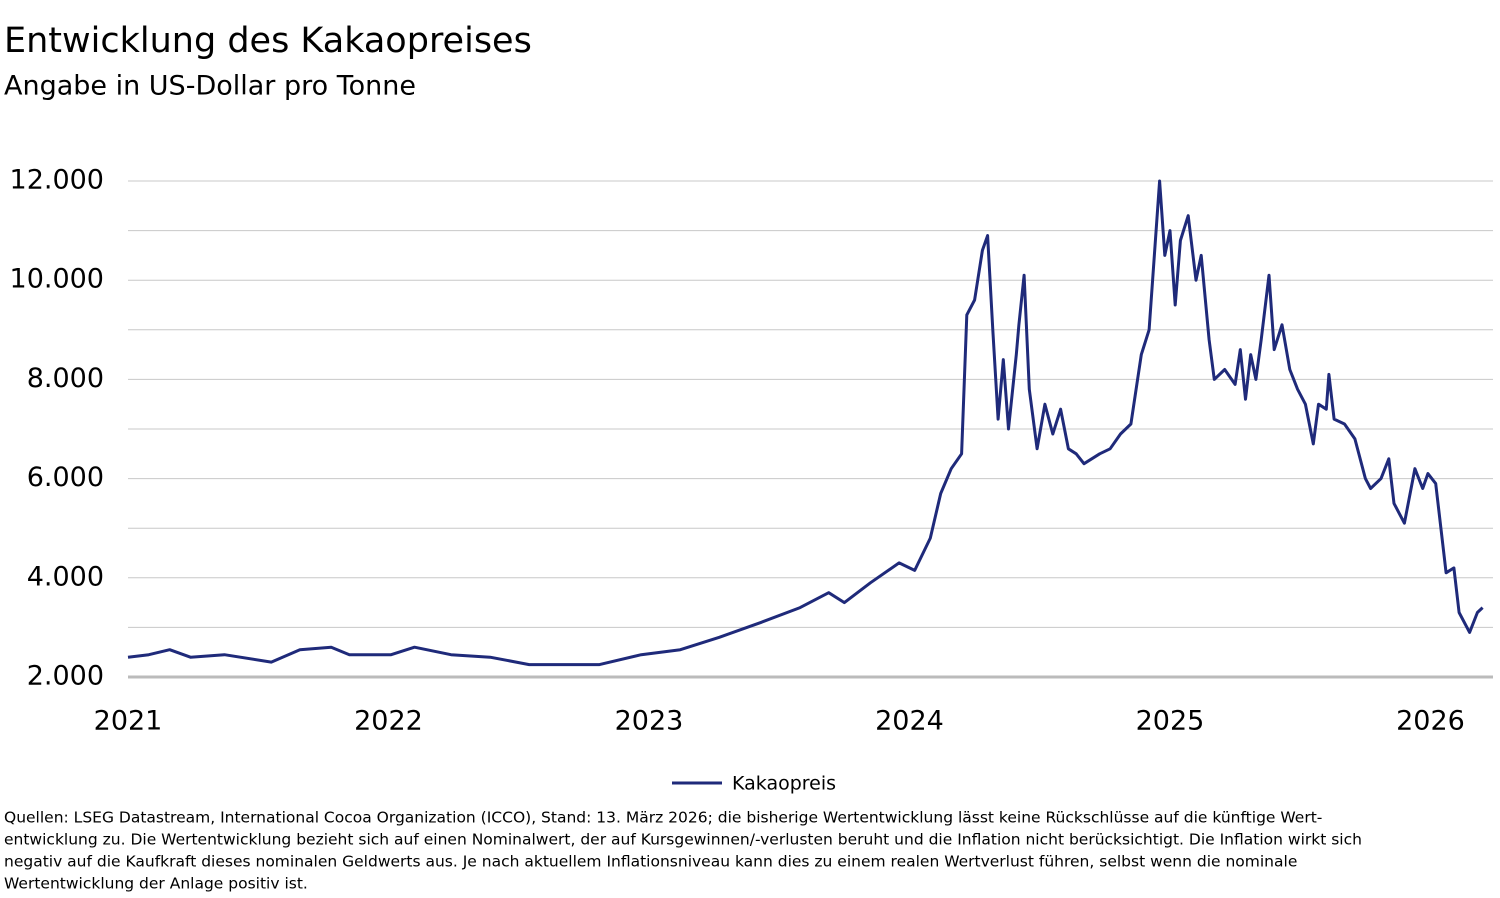 The height and width of the screenshot is (898, 1500). Describe the element at coordinates (156, 884) in the screenshot. I see `footnote: Wertentwicklung der Anlage positiv ist.` at that location.